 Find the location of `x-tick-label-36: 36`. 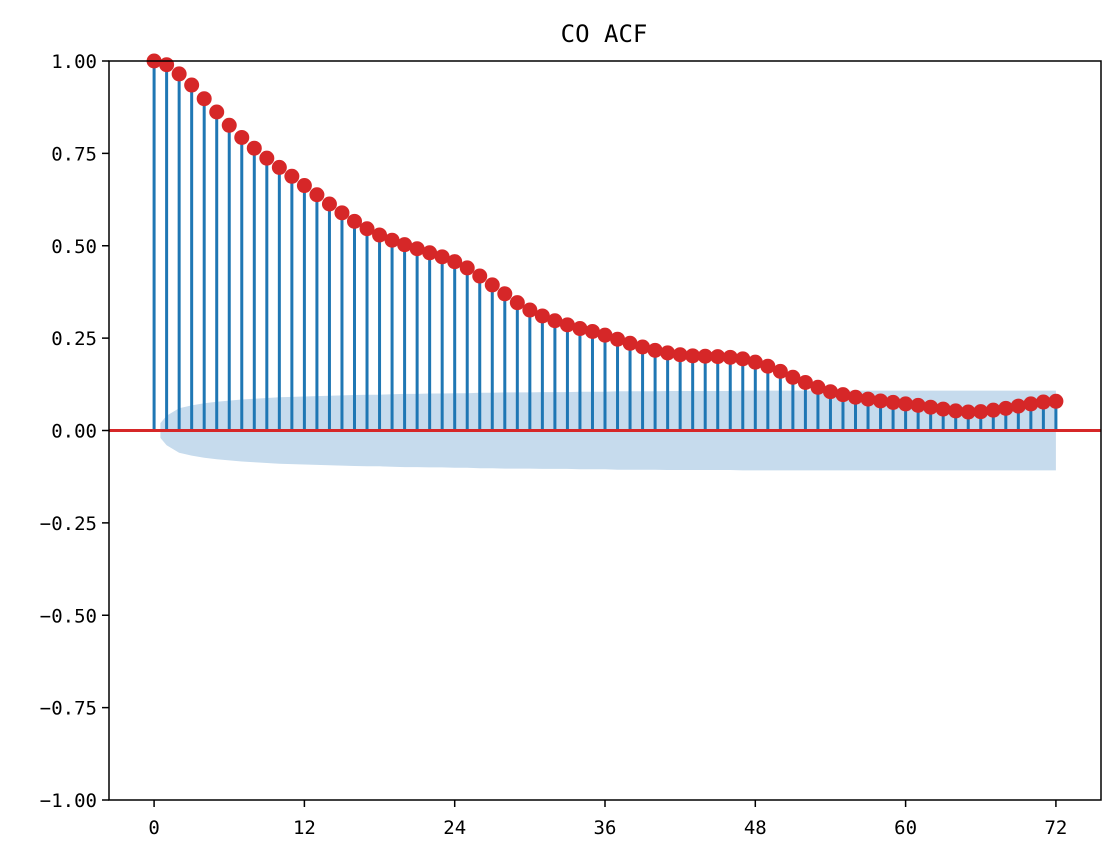

x-tick-label-36: 36 is located at coordinates (605, 828).